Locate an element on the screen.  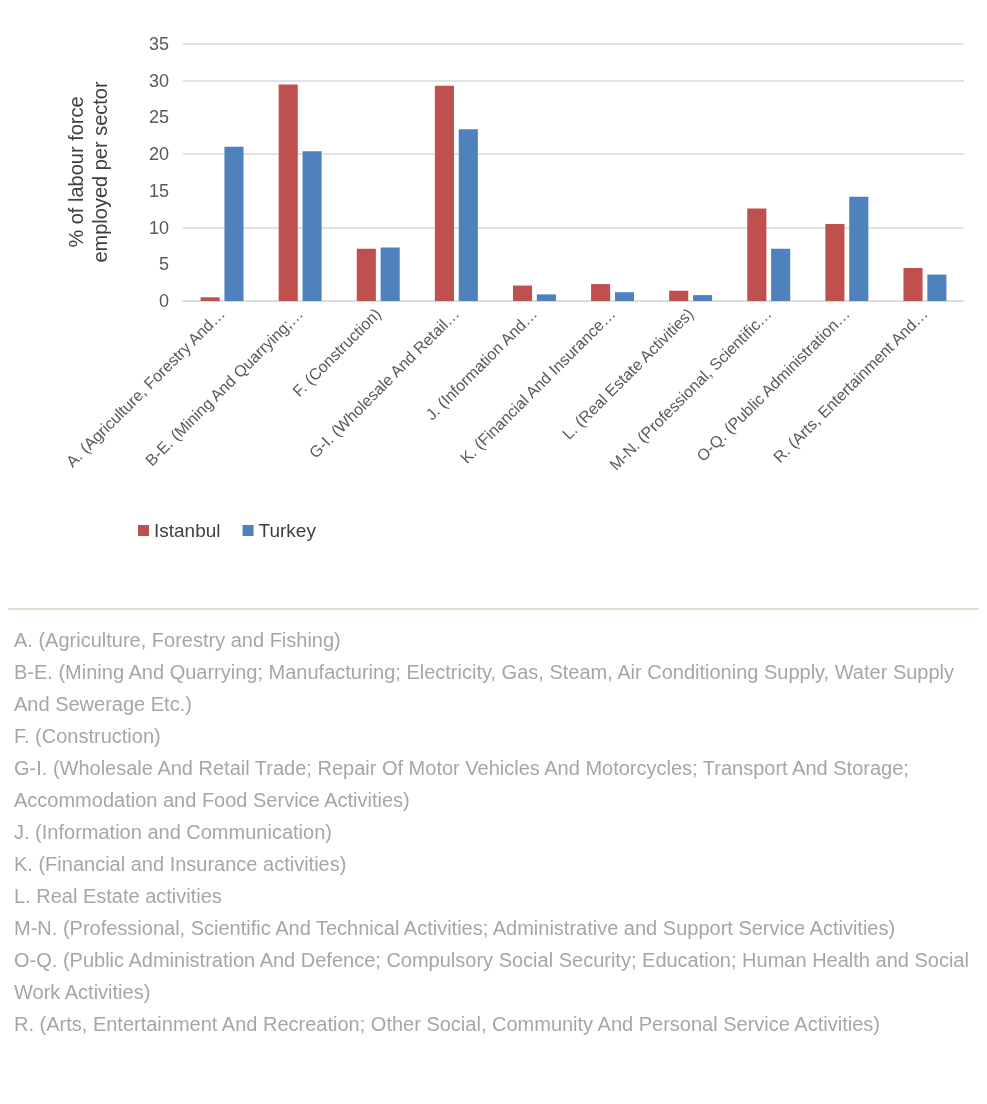
y-tick-label: 20 is located at coordinates (158, 154).